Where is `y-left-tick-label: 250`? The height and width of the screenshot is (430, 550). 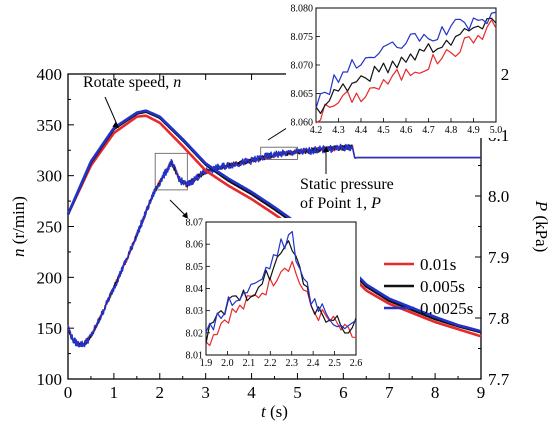
y-left-tick-label: 250 is located at coordinates (50, 227).